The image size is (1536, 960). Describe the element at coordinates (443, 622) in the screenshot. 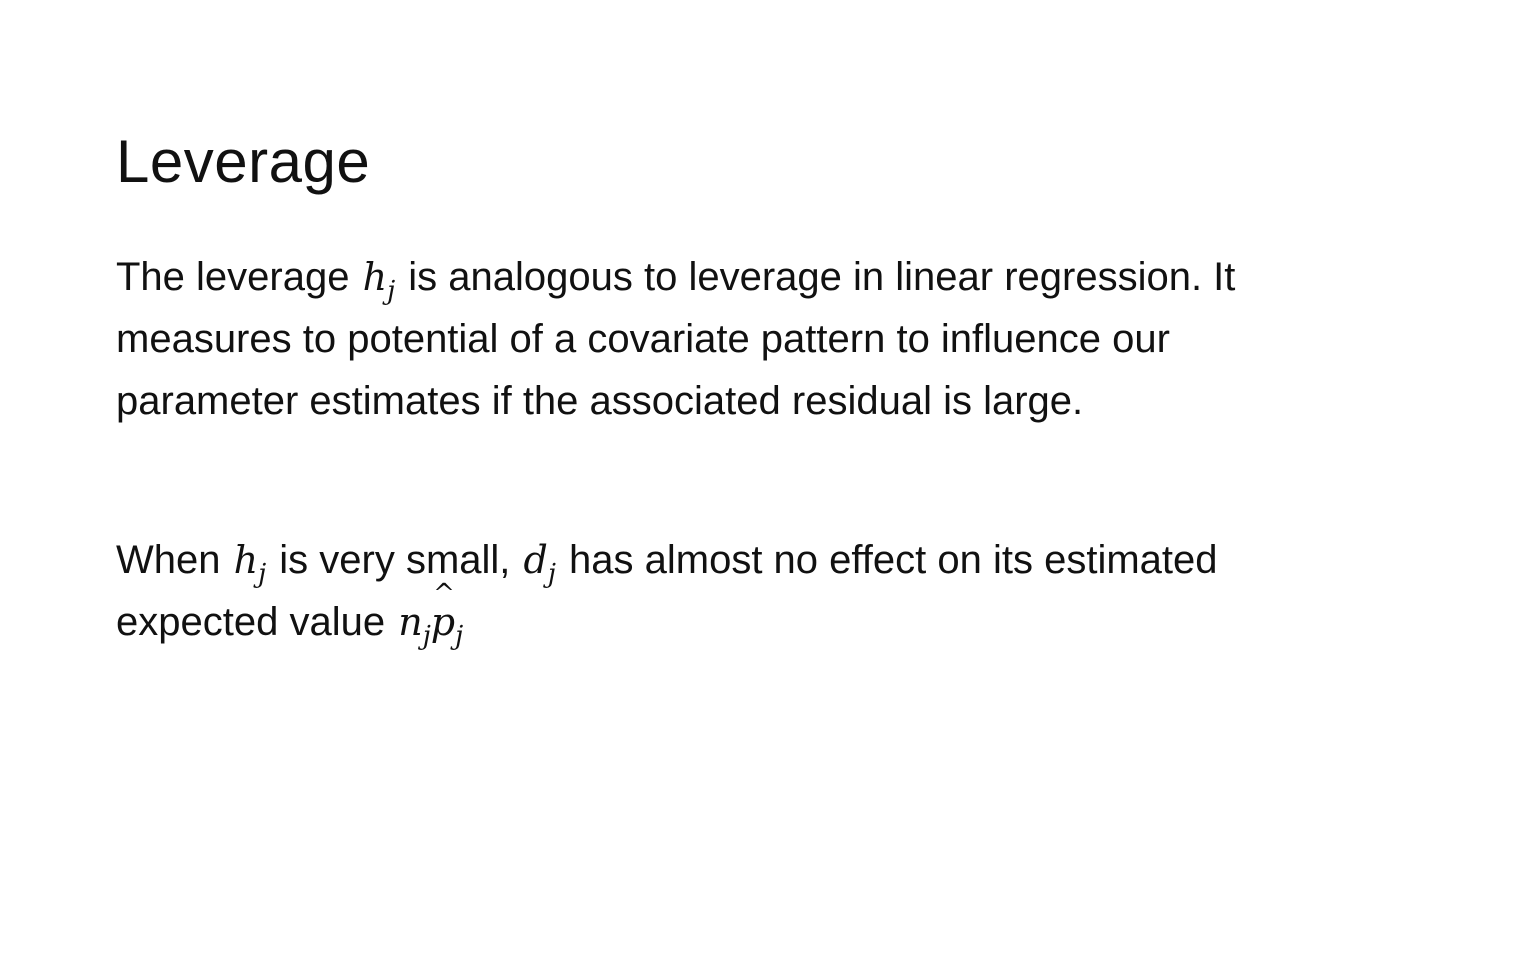

I see `math-base: p` at that location.